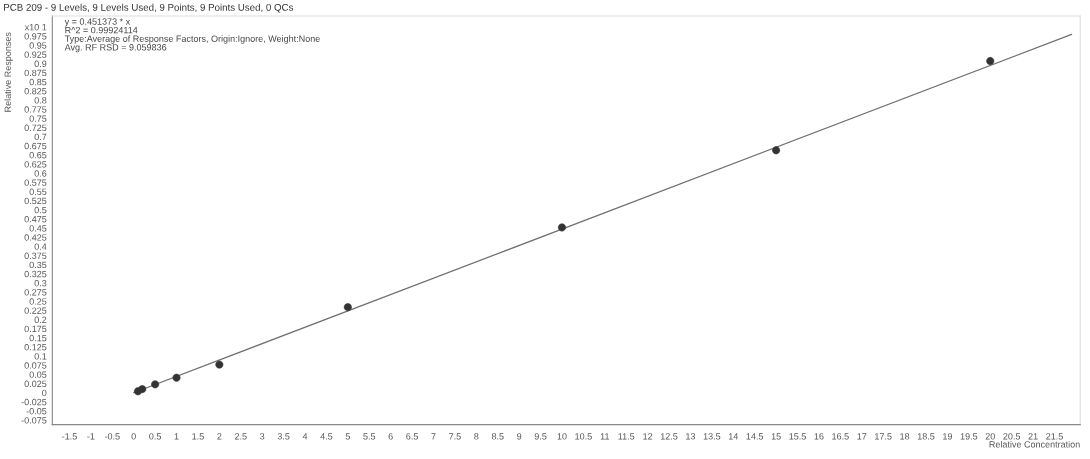  Describe the element at coordinates (1033, 436) in the screenshot. I see `x-tick-label: 21` at that location.